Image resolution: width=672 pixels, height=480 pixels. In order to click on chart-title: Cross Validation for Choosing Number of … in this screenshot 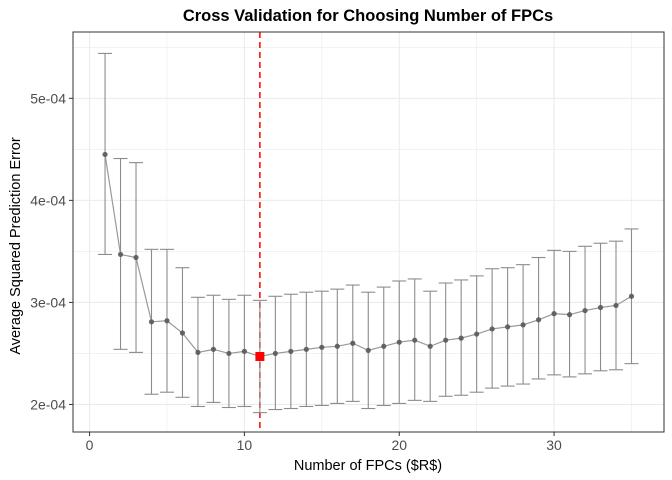, I will do `click(368, 16)`.